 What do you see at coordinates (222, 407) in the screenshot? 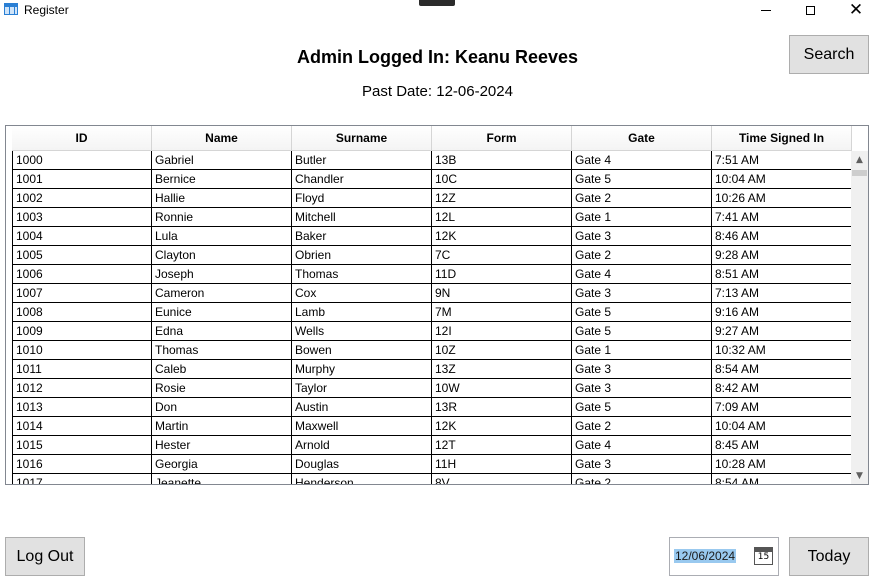
I see `cell-name: Don` at bounding box center [222, 407].